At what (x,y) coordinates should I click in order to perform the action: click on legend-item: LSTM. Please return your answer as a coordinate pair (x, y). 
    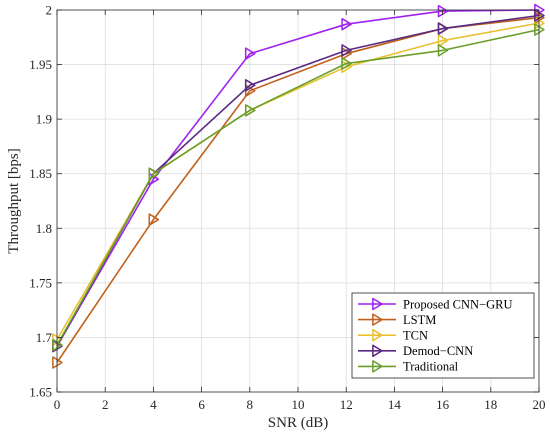
    Looking at the image, I should click on (397, 320).